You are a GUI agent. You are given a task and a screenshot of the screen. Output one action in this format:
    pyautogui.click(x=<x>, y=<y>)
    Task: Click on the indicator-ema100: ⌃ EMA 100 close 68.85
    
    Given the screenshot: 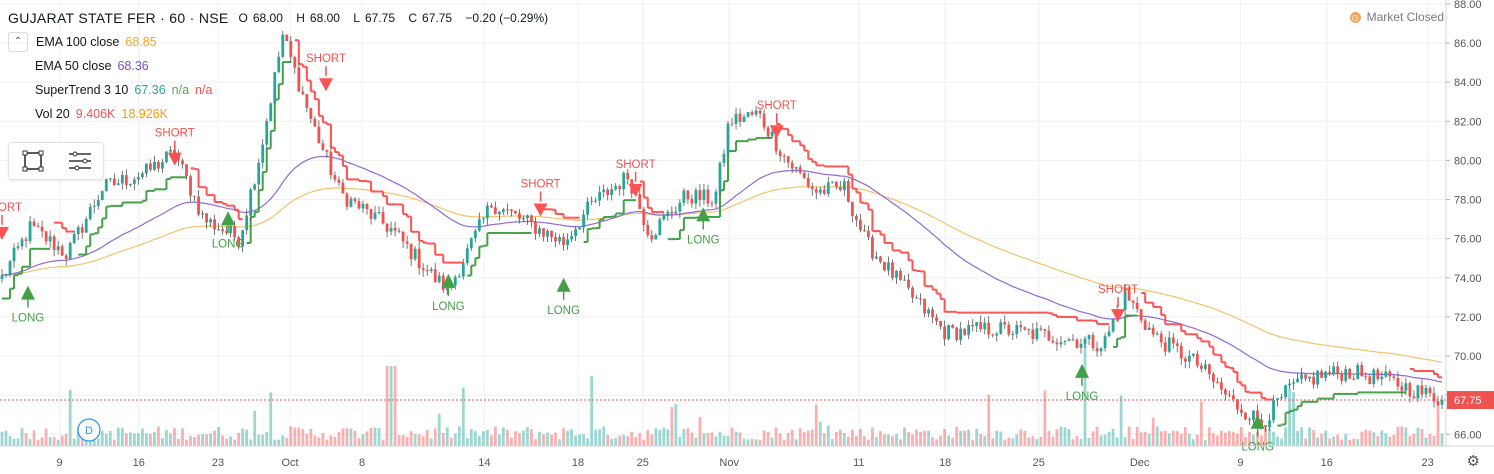 What is the action you would take?
    pyautogui.click(x=280, y=42)
    